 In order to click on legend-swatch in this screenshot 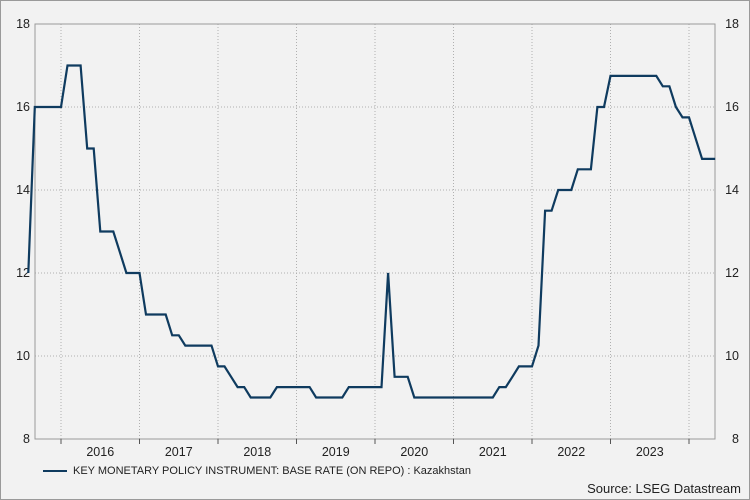, I will do `click(55, 471)`.